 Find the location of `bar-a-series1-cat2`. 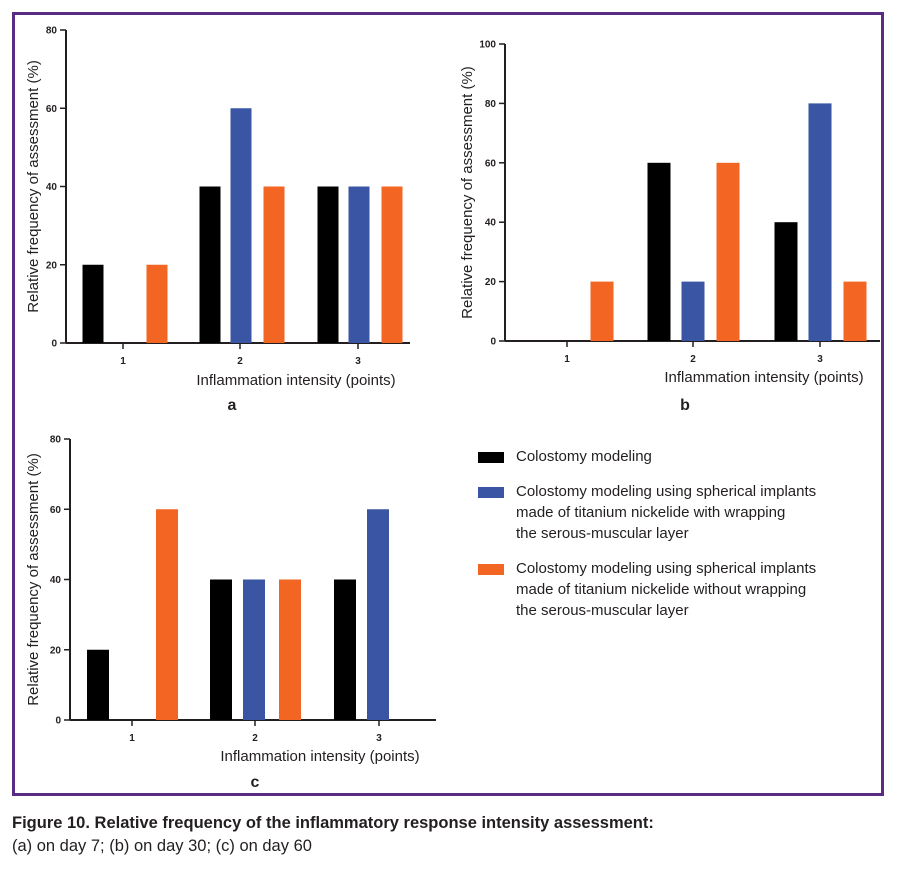

bar-a-series1-cat2 is located at coordinates (241, 225).